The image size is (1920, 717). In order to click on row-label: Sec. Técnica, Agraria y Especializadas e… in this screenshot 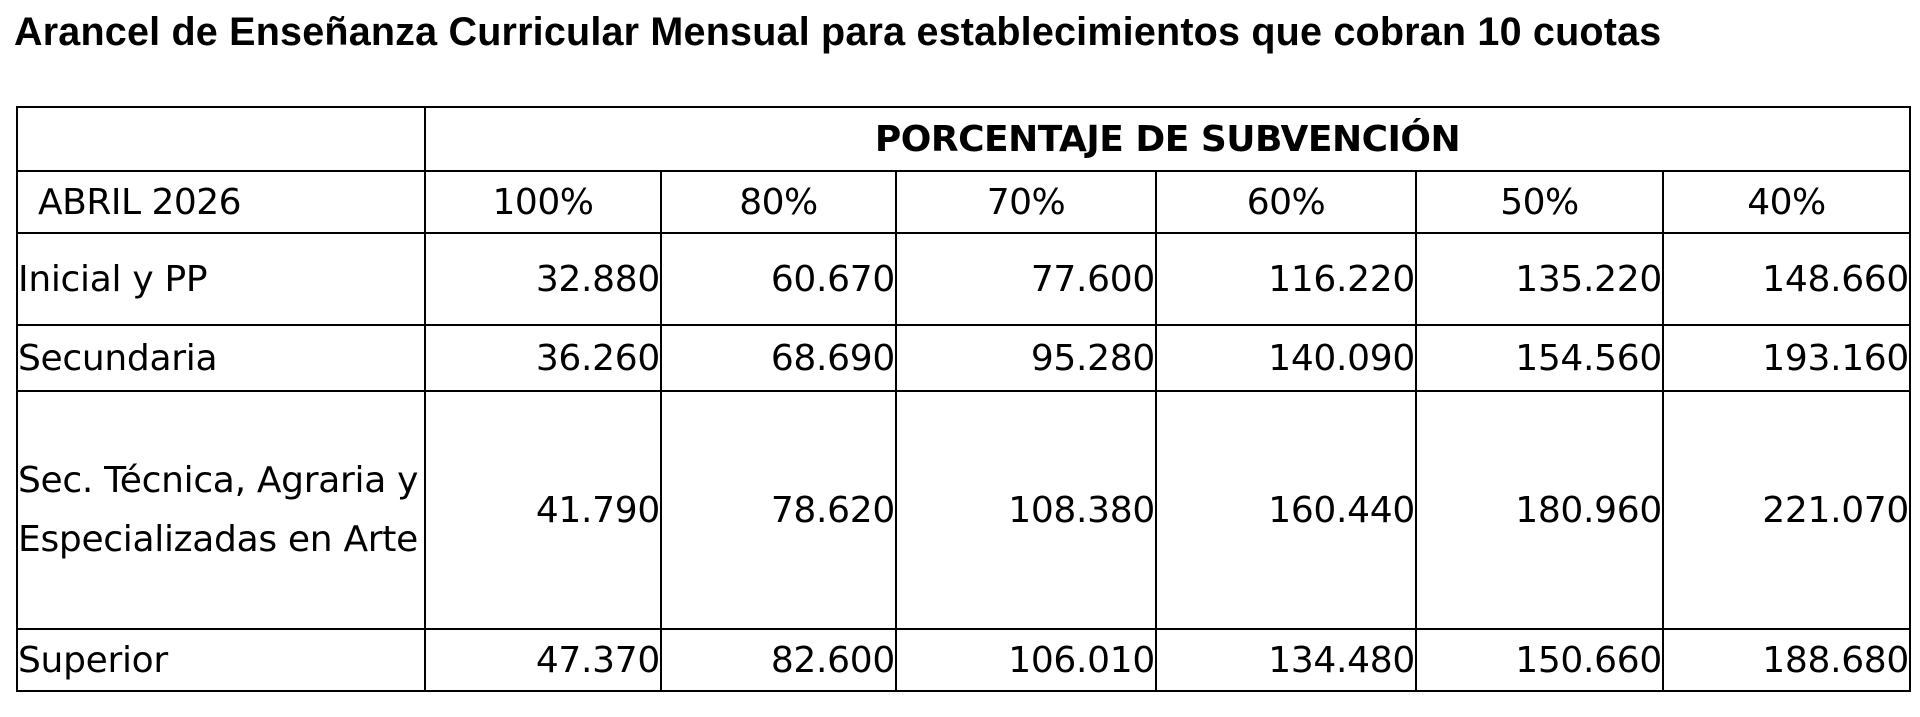, I will do `click(221, 510)`.